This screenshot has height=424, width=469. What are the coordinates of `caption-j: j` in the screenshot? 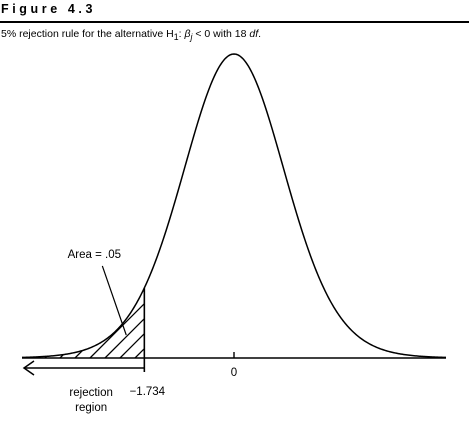 It's located at (191, 37).